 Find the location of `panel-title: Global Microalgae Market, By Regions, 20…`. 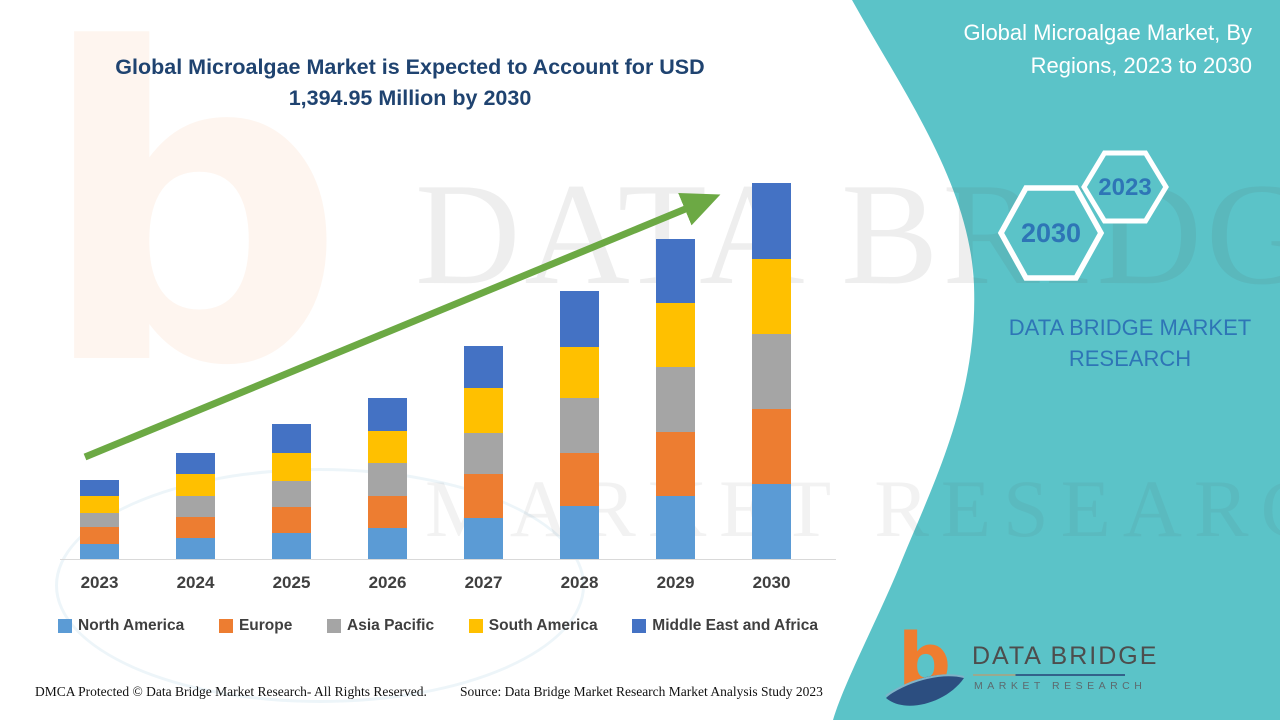

panel-title: Global Microalgae Market, By Regions, 20… is located at coordinates (1037, 49).